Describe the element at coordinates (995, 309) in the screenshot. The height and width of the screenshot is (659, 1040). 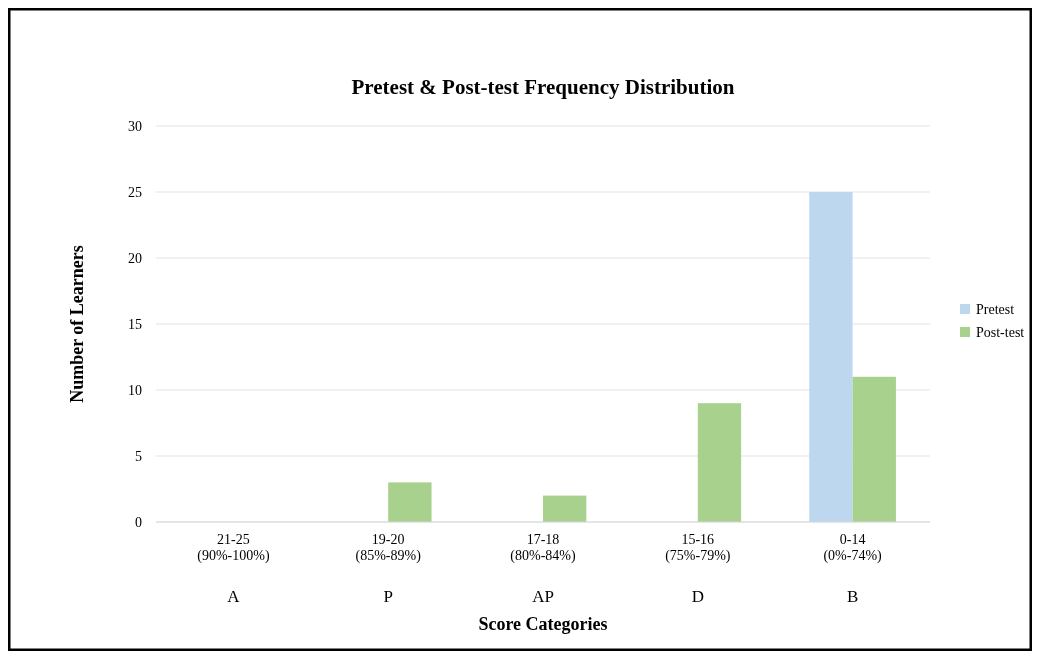
I see `legend-label: Pretest` at that location.